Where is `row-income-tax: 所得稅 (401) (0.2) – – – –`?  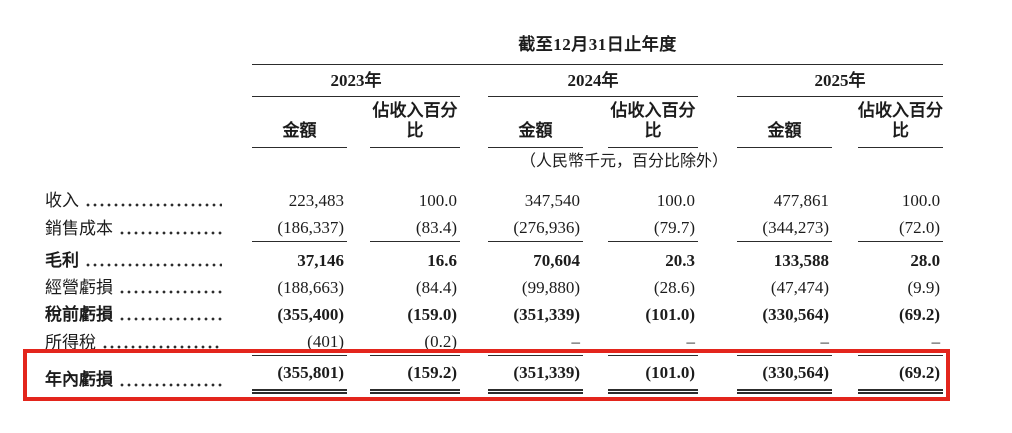 row-income-tax: 所得稅 (401) (0.2) – – – – is located at coordinates (487, 342).